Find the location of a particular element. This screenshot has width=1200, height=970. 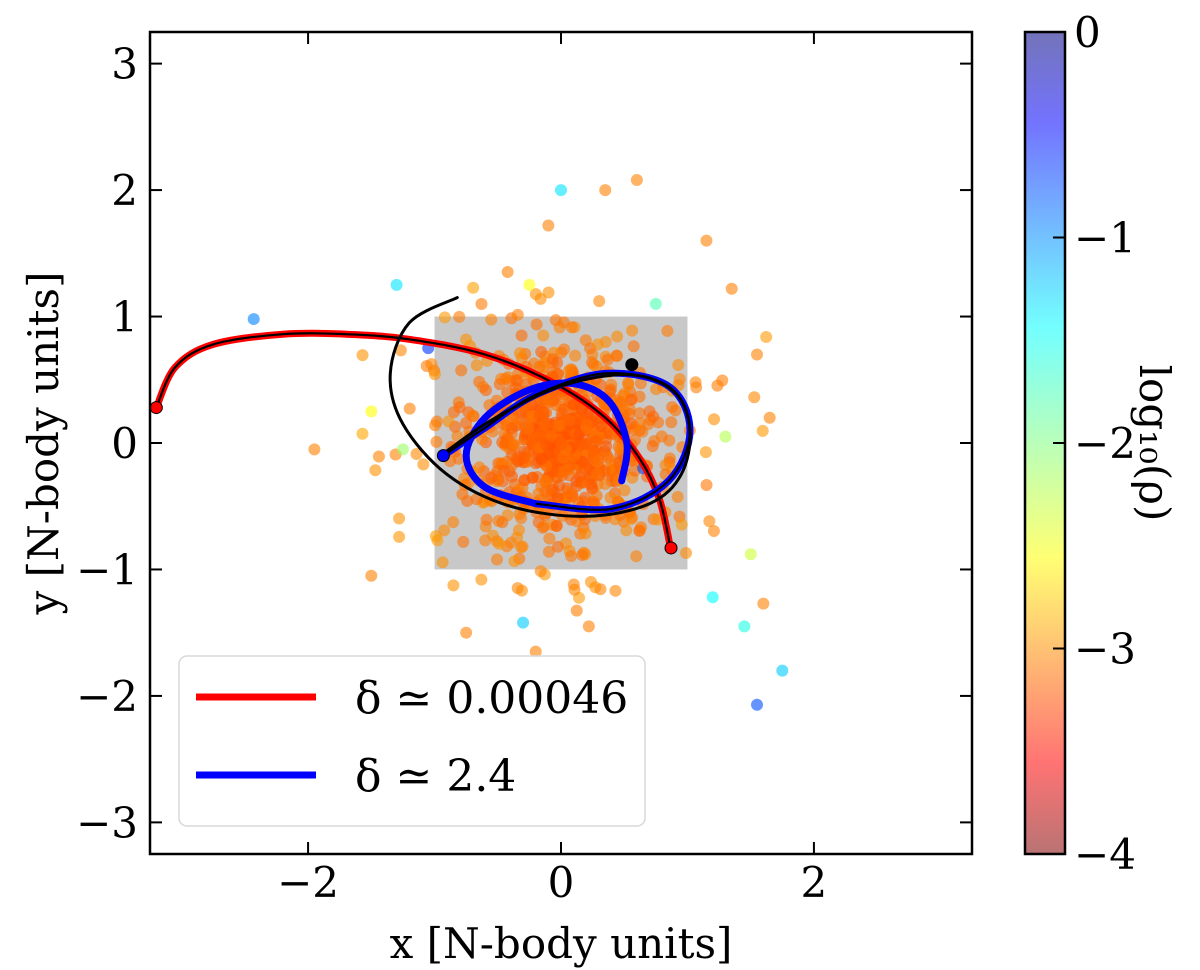

y-tick-label: 0 is located at coordinates (124, 443).